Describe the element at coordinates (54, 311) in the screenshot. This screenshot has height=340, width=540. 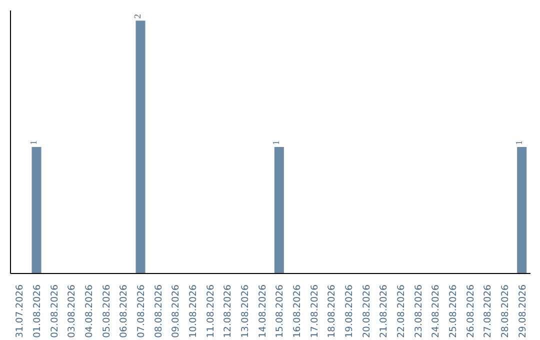
I see `x-tick-label: 02.08.2026` at that location.